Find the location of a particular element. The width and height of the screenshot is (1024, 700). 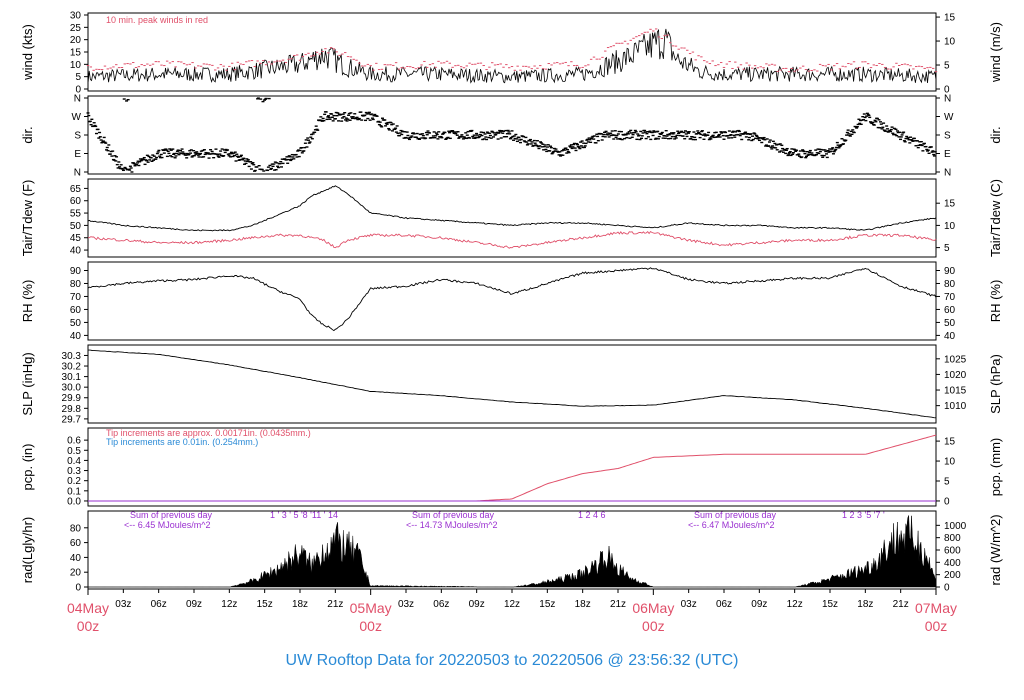

temp-left-tick-label: 55 is located at coordinates (76, 214).